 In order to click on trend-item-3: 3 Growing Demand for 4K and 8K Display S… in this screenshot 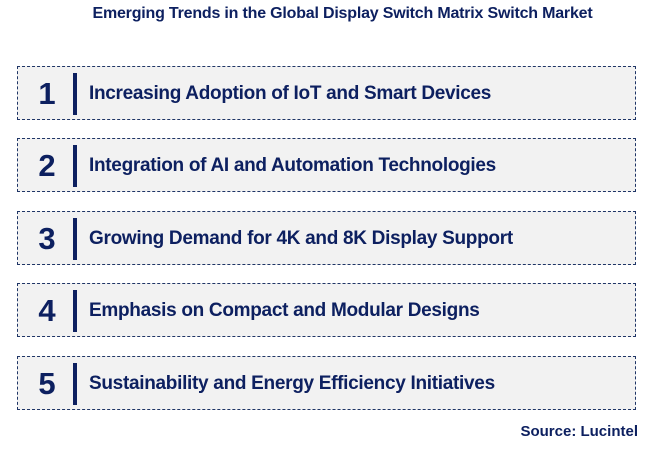, I will do `click(326, 238)`.